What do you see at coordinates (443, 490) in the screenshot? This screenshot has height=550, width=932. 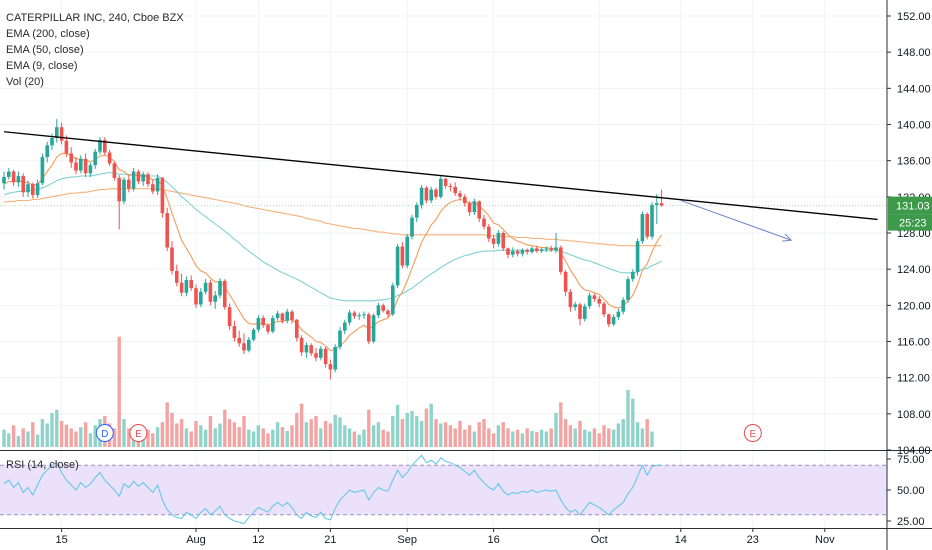 I see `rsi-band` at bounding box center [443, 490].